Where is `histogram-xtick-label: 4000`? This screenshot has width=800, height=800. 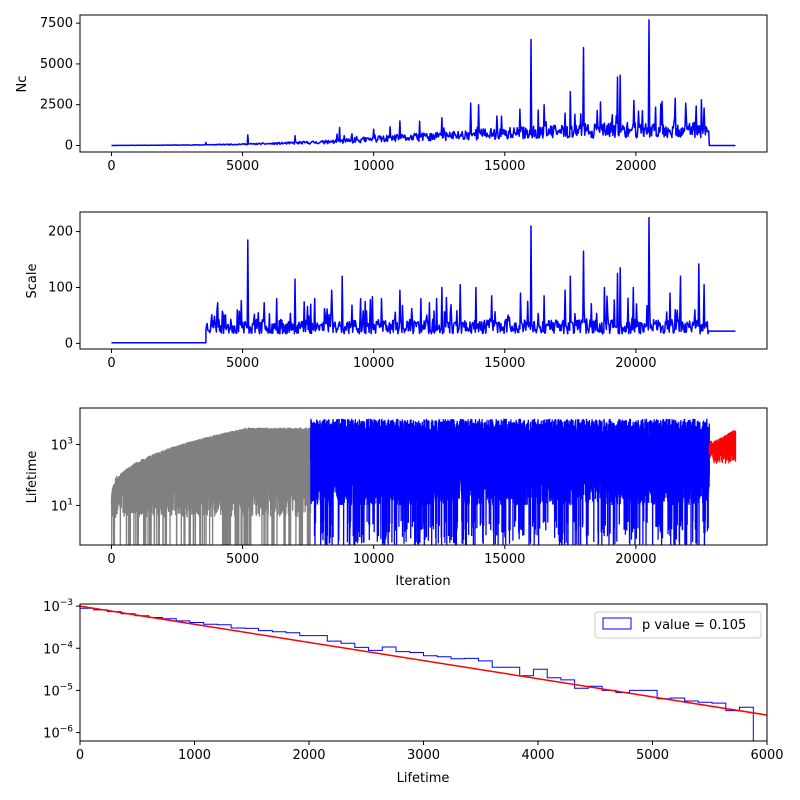 histogram-xtick-label: 4000 is located at coordinates (537, 755).